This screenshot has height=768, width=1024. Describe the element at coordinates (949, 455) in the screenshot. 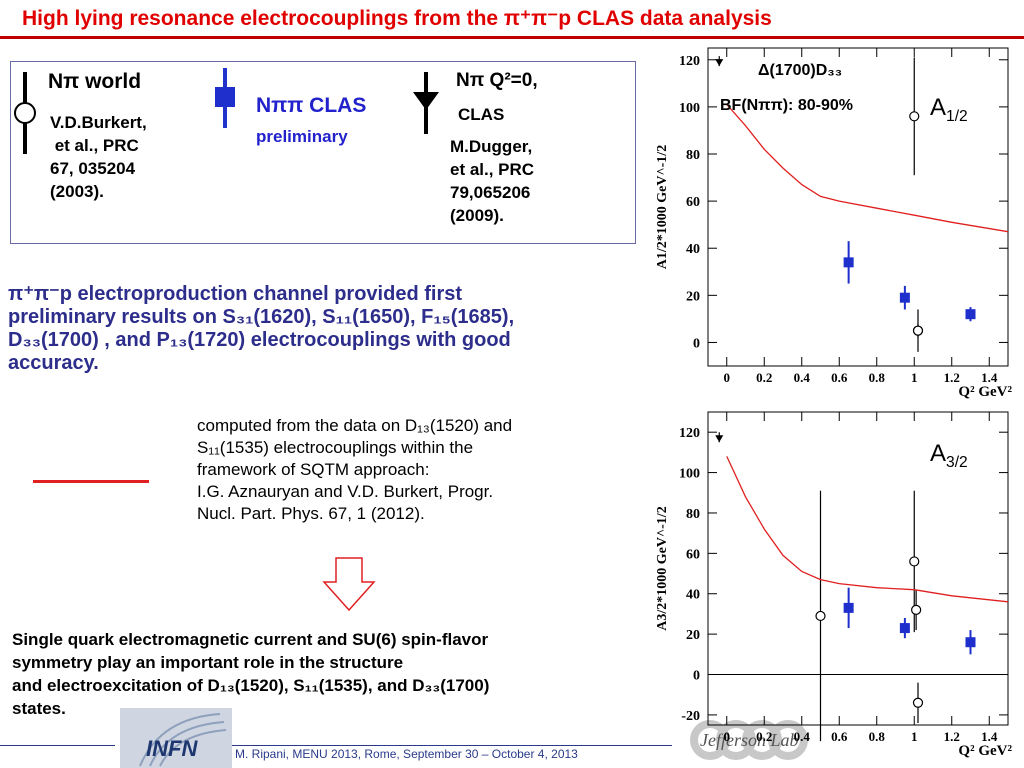

I see `a32-amplitude-label: A3/2` at that location.